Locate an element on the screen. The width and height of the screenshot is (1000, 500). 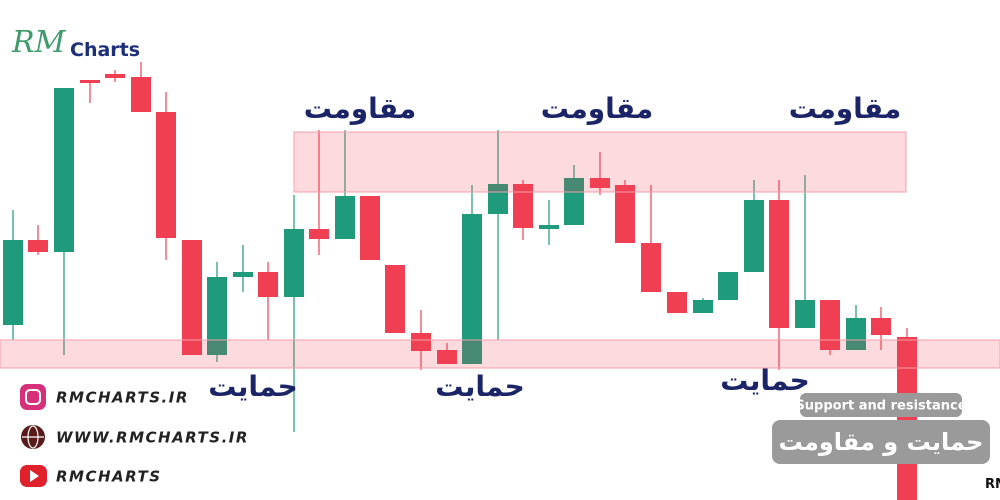
badge-subtitle: Support and resistance is located at coordinates (880, 406).